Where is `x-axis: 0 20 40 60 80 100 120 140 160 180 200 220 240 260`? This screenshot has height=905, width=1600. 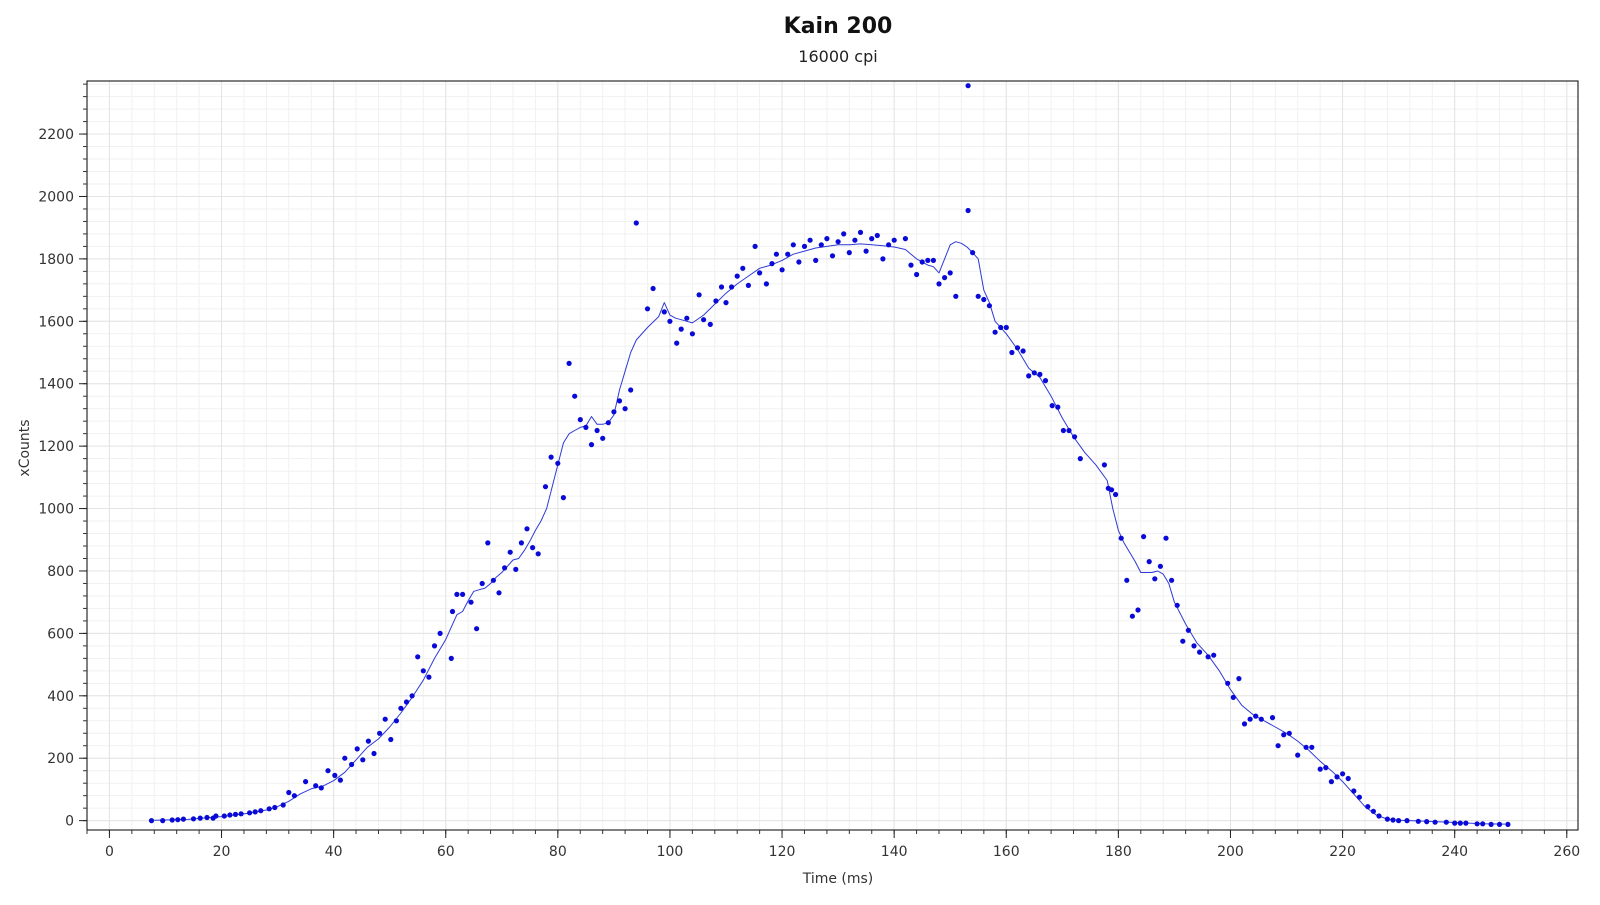 x-axis: 0 20 40 60 80 100 120 140 160 180 200 220 240 260 is located at coordinates (833, 845).